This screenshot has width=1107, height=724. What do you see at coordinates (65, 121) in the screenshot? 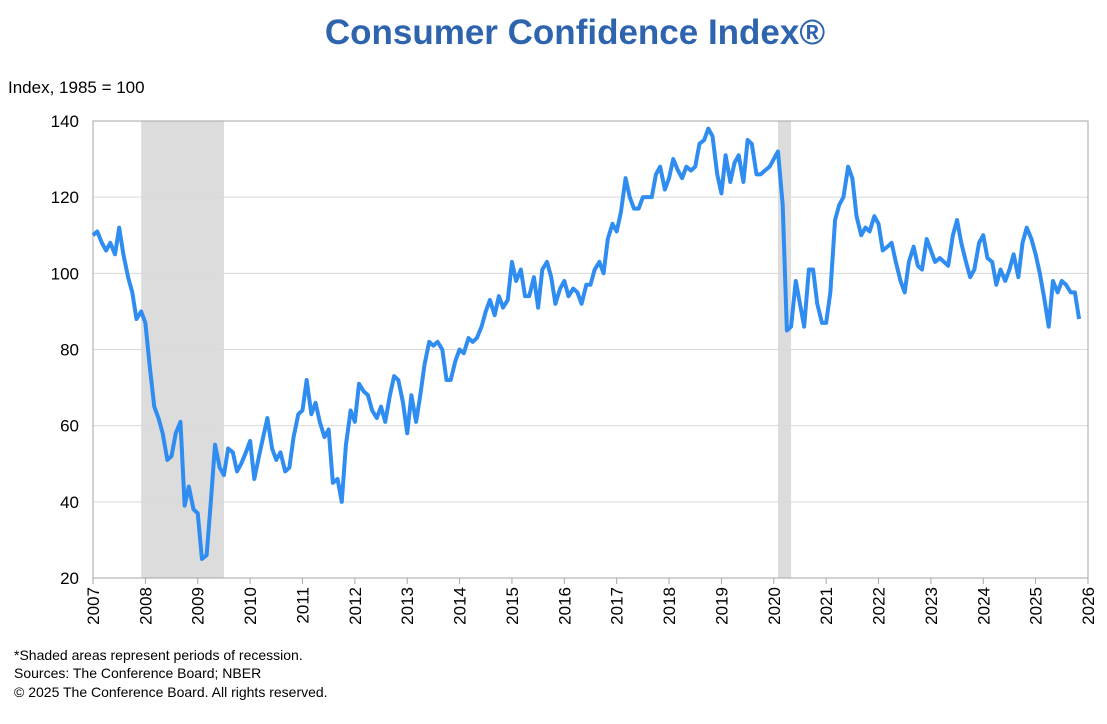
I see `y-tick-label: 140` at bounding box center [65, 121].